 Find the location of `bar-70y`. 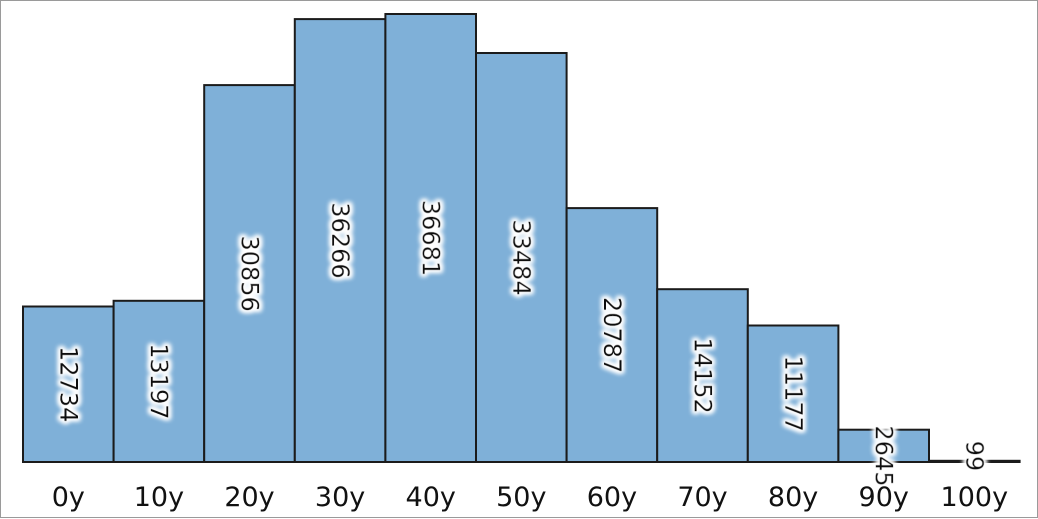

bar-70y is located at coordinates (702, 376).